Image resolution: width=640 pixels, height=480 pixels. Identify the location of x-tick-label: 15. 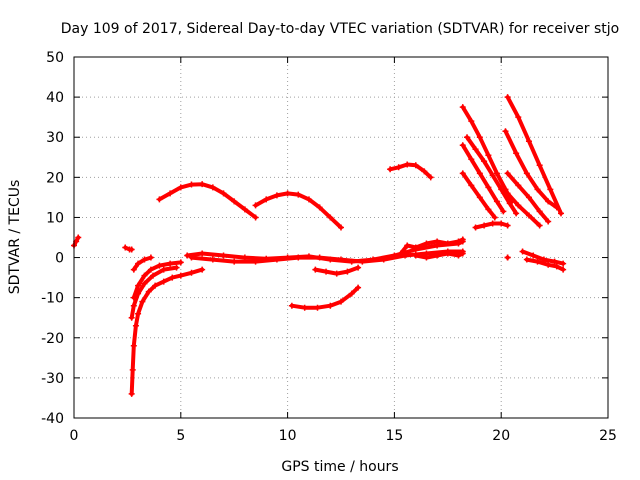
(394, 436).